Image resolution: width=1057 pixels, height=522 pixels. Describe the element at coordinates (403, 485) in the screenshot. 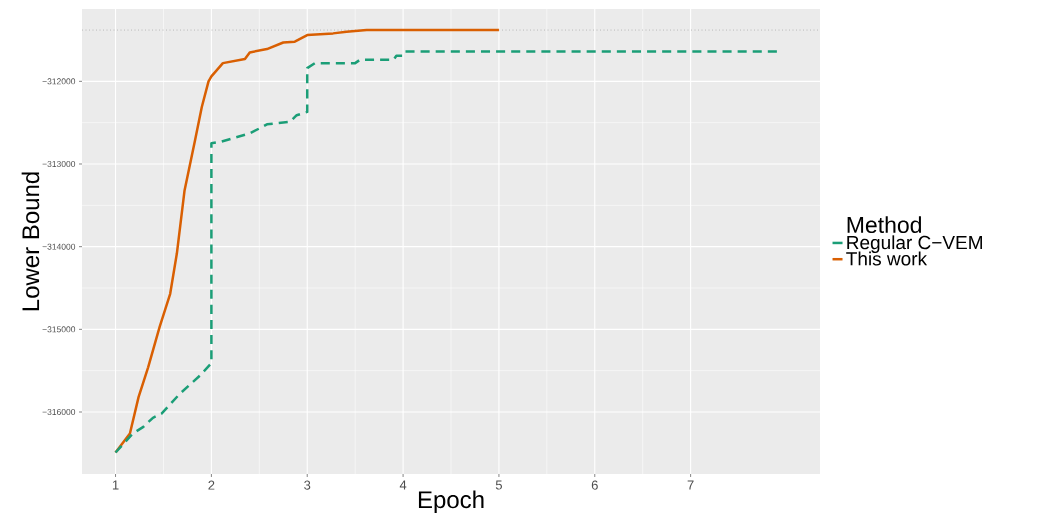

I see `x-tick-label: 4` at that location.